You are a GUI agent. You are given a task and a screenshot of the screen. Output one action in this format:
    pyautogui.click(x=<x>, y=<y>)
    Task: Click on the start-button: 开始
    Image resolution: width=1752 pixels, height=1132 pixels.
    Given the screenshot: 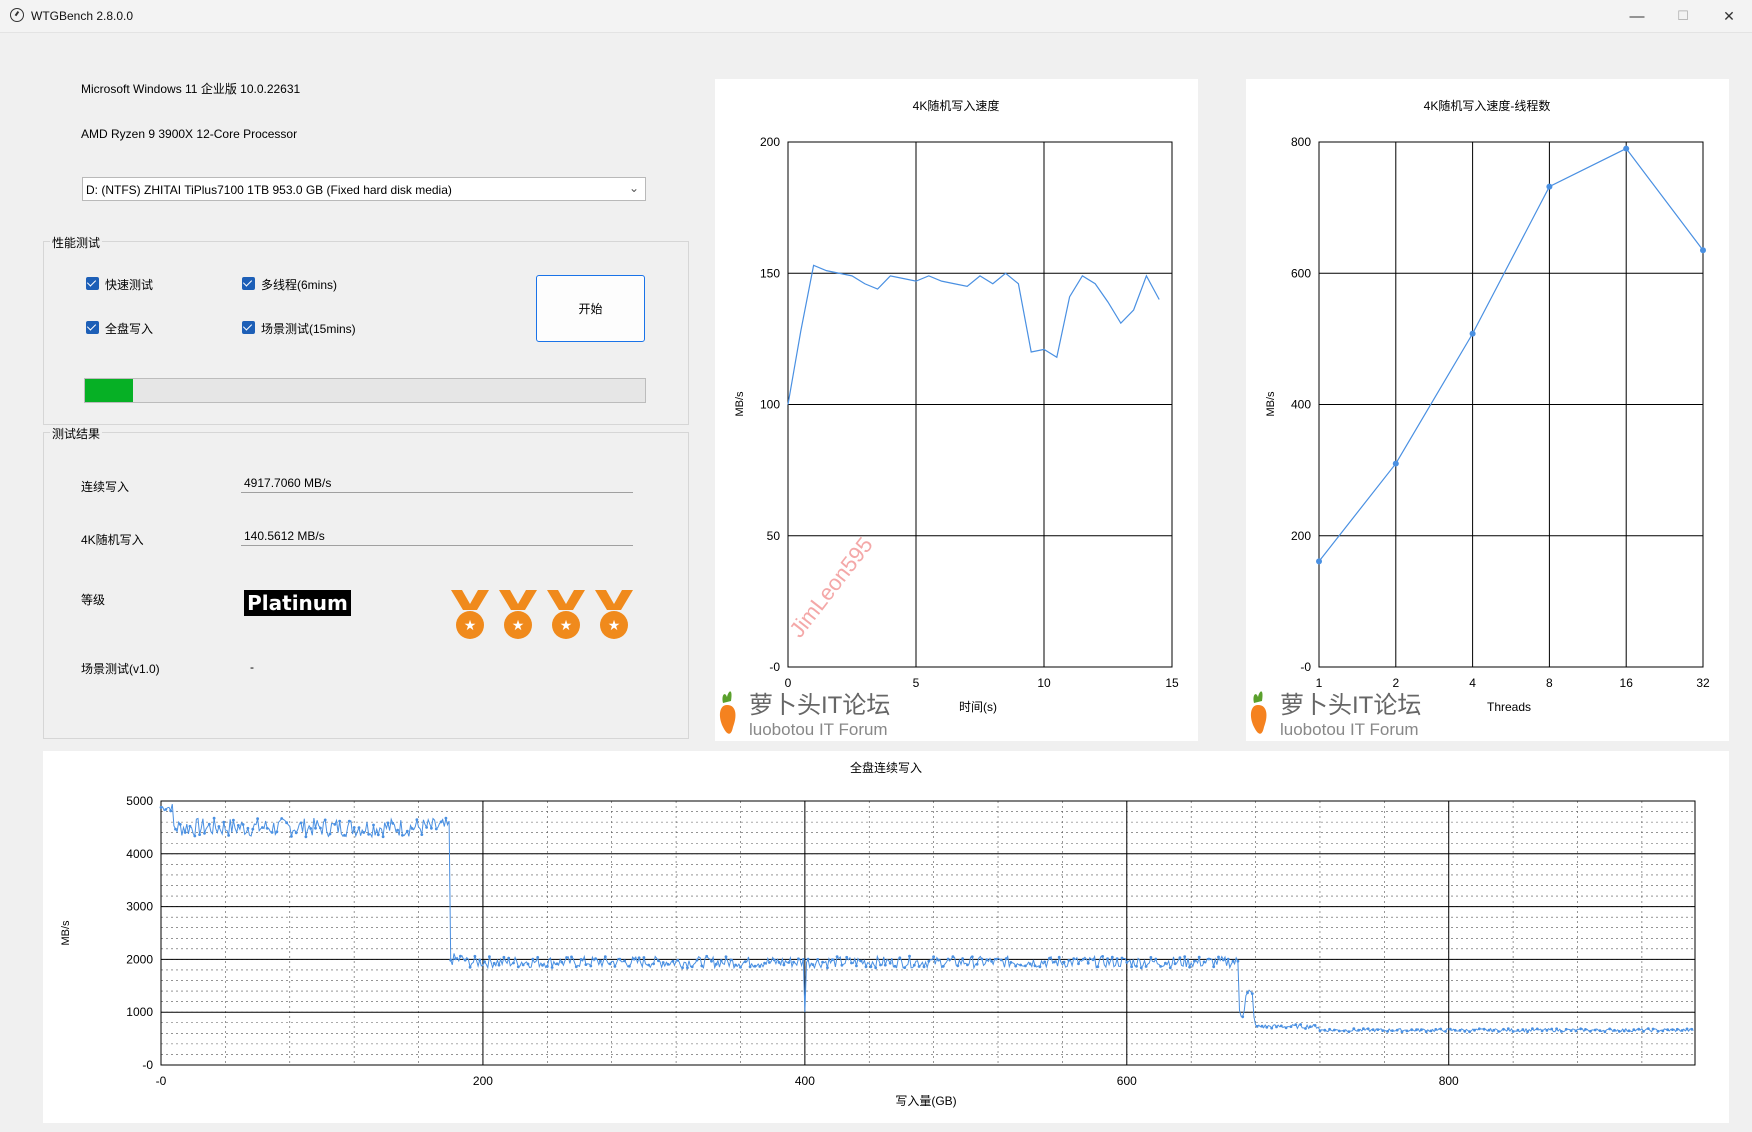 What is the action you would take?
    pyautogui.click(x=590, y=308)
    